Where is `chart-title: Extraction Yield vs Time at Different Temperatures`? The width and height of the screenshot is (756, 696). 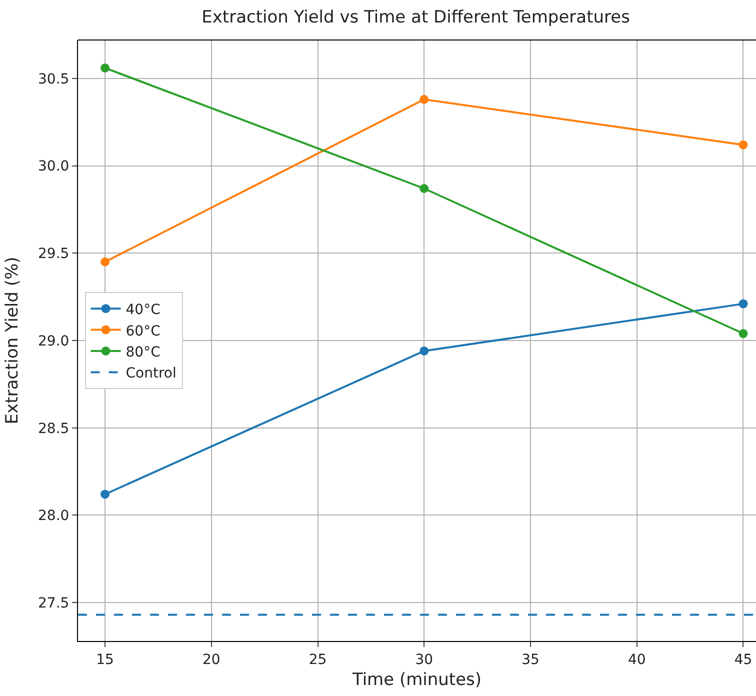 chart-title: Extraction Yield vs Time at Different Temperatures is located at coordinates (416, 17).